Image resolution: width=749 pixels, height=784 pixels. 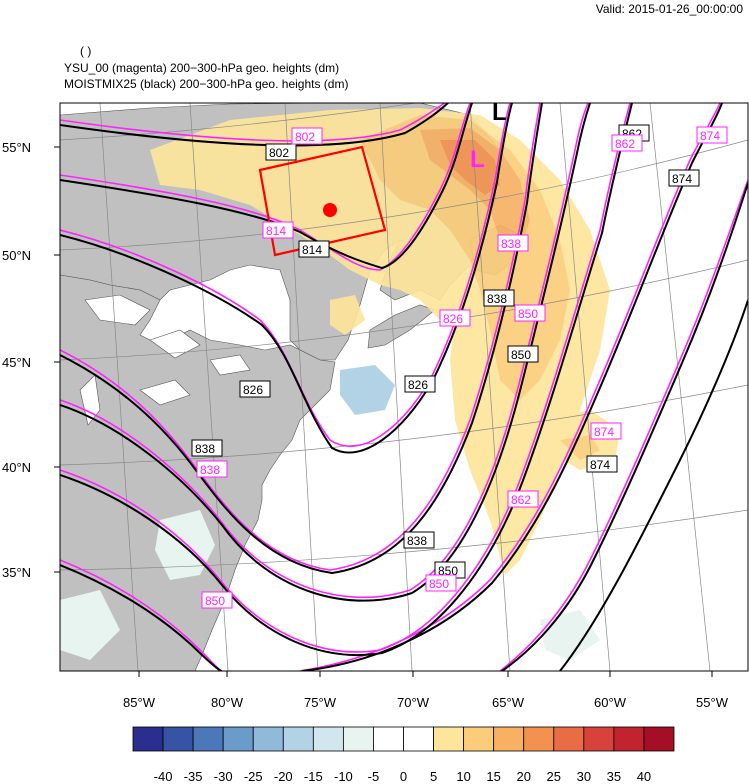 I want to click on low-marker-magenta: L, so click(x=477, y=159).